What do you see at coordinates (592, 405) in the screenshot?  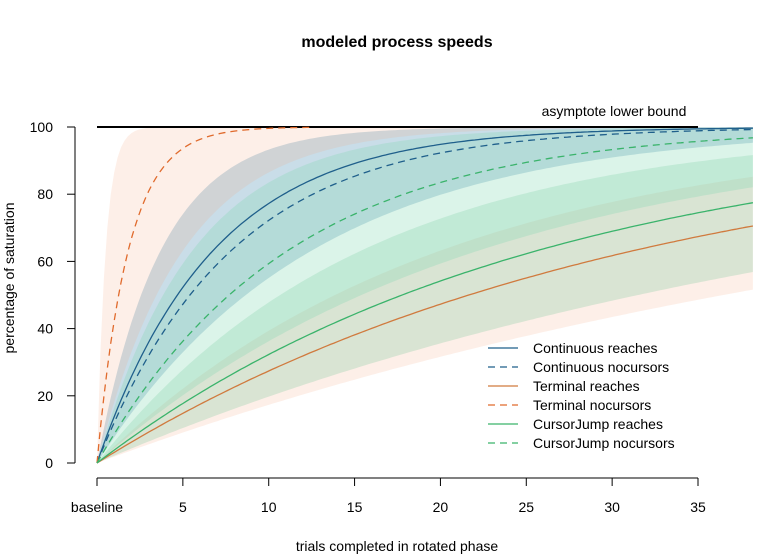 I see `legend-label: Terminal nocursors` at bounding box center [592, 405].